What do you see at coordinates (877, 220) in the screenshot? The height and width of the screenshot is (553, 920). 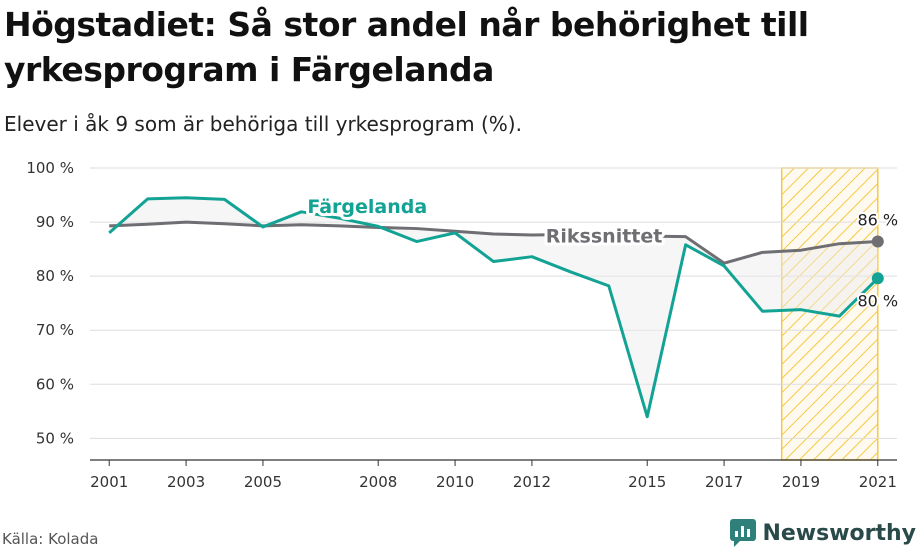 I see `end-value-label-rikssnittet: 86 %` at bounding box center [877, 220].